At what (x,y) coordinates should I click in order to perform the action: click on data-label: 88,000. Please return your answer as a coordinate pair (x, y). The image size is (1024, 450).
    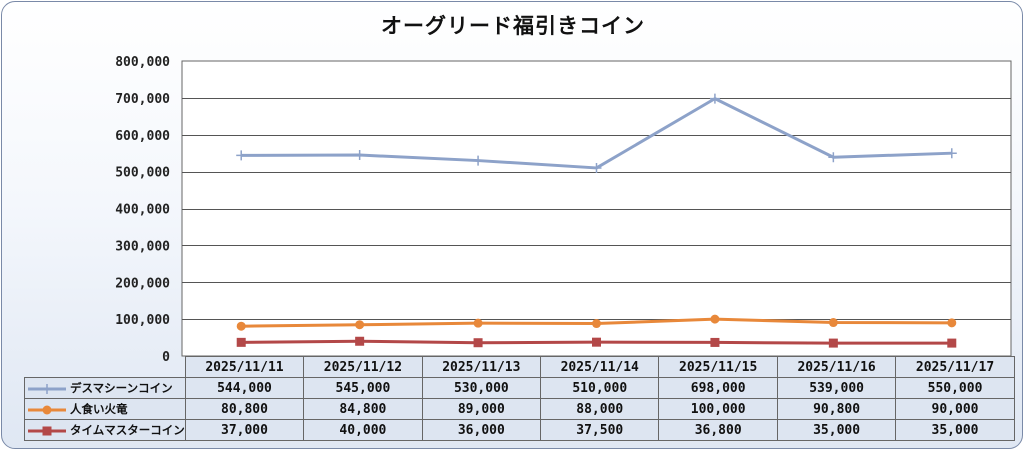
    Looking at the image, I should click on (600, 409).